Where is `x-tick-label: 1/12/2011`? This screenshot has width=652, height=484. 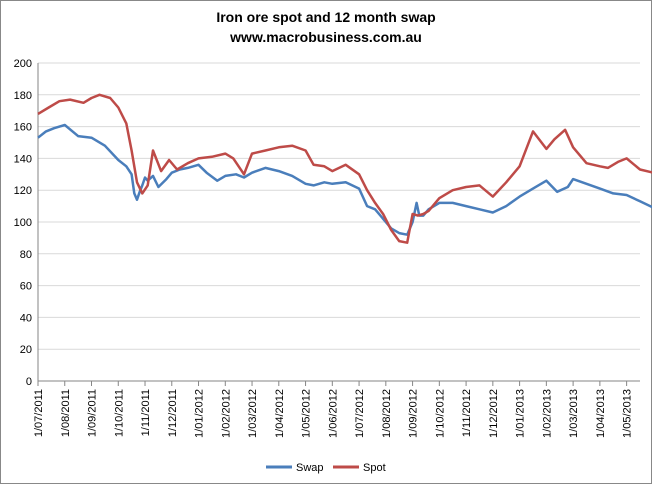
x-tick-label: 1/12/2011 is located at coordinates (173, 413).